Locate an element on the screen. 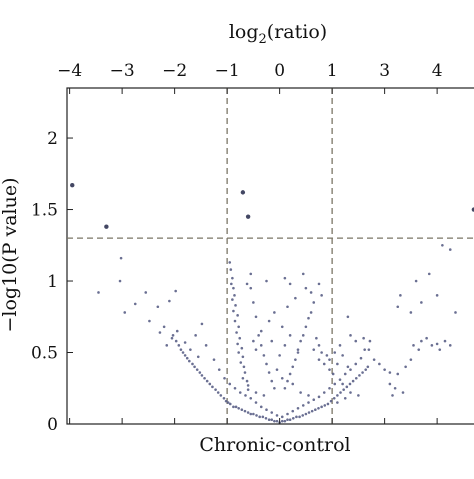 The height and width of the screenshot is (479, 474). top-axis-title-rest: (ratio) is located at coordinates (297, 32).